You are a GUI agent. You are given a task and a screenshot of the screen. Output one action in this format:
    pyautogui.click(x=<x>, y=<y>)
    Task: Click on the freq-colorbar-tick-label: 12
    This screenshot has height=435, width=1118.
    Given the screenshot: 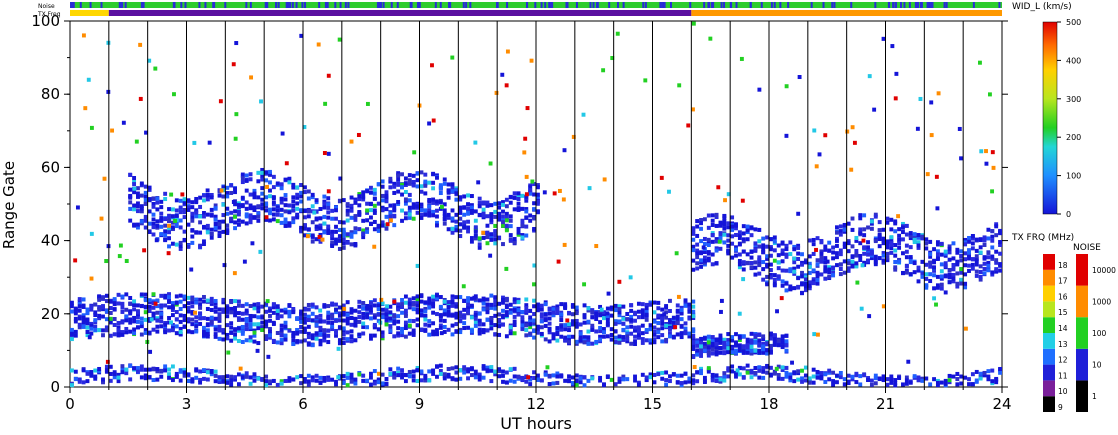 What is the action you would take?
    pyautogui.click(x=1063, y=360)
    